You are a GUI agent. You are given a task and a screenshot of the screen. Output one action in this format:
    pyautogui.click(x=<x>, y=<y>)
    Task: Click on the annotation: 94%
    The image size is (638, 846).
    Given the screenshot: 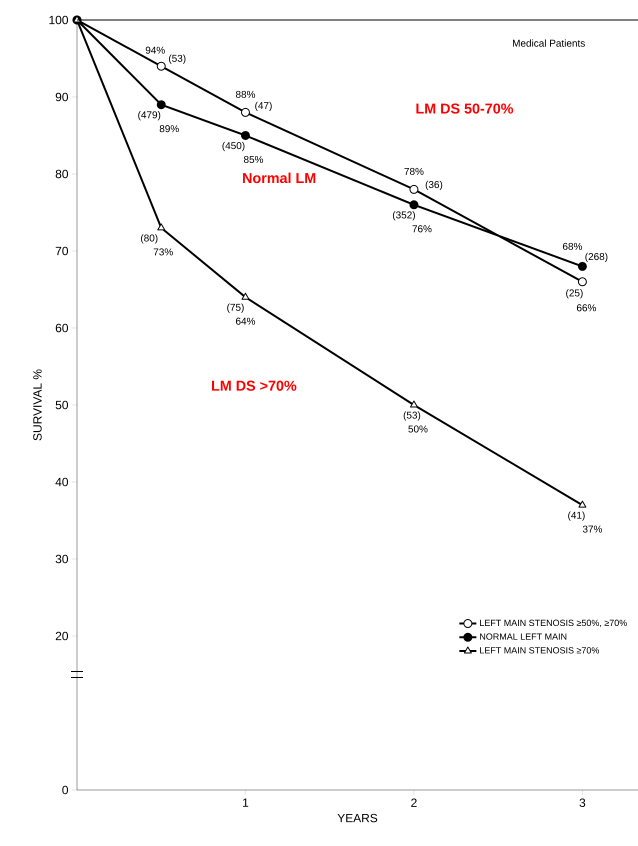 What is the action you would take?
    pyautogui.click(x=155, y=50)
    